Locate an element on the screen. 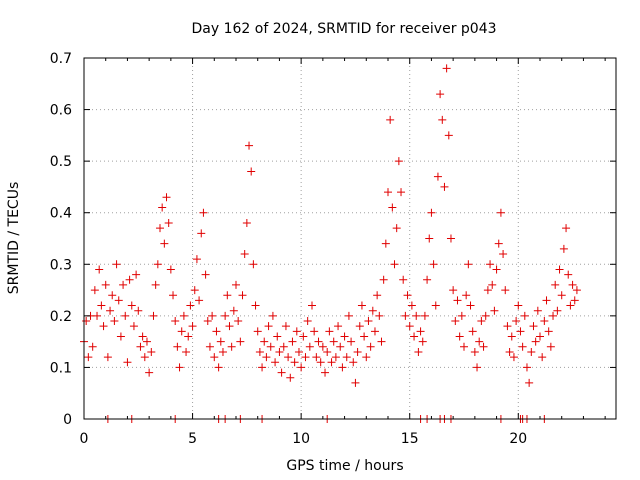 This screenshot has height=480, width=640. y-tick-label: 0.6 is located at coordinates (61, 111).